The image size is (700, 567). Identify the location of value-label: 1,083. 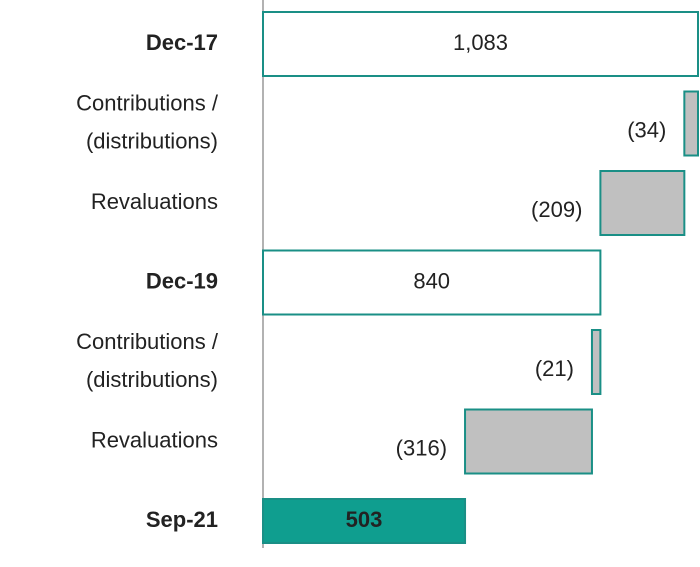
(480, 42).